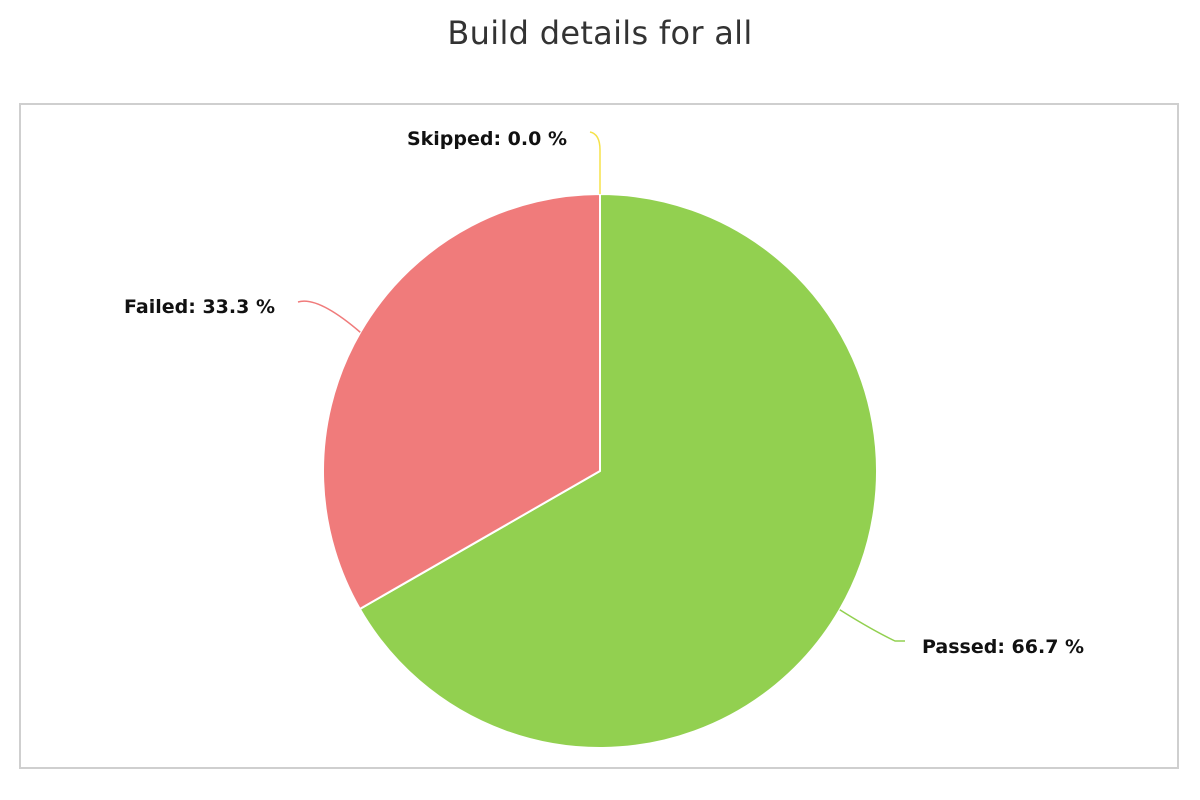 This screenshot has width=1200, height=800. Describe the element at coordinates (600, 33) in the screenshot. I see `page-title: Build details for all` at that location.